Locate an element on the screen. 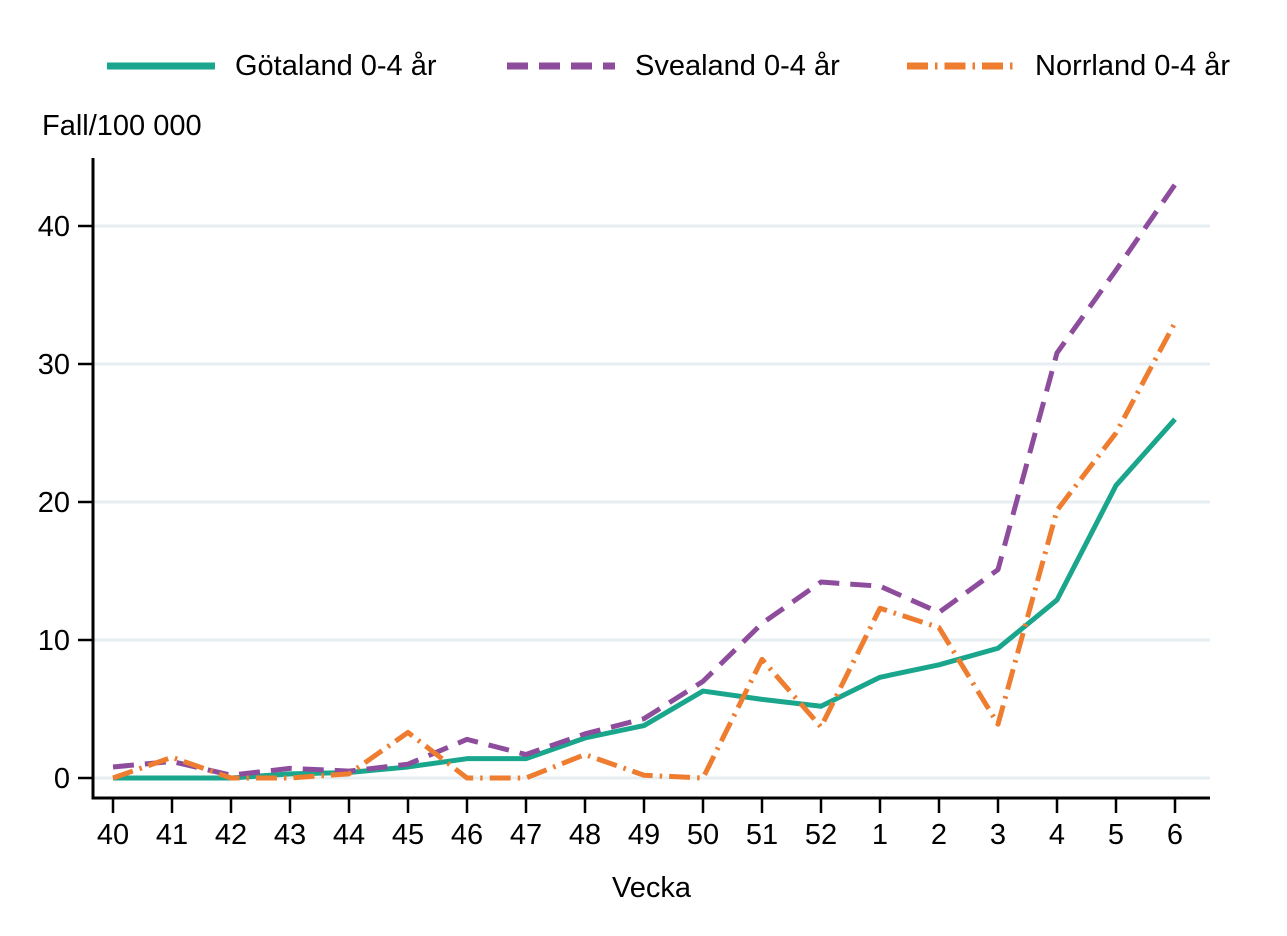 This screenshot has height=936, width=1287. legend-label-gotaland: Götaland 0-4 år is located at coordinates (336, 66).